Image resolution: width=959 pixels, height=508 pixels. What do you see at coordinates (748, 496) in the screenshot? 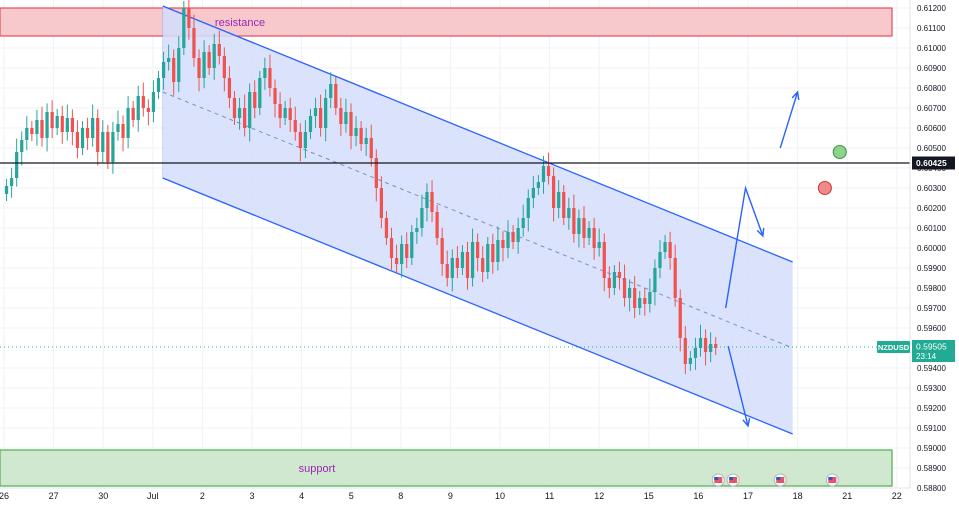
I see `time-tick-label: 17` at bounding box center [748, 496].